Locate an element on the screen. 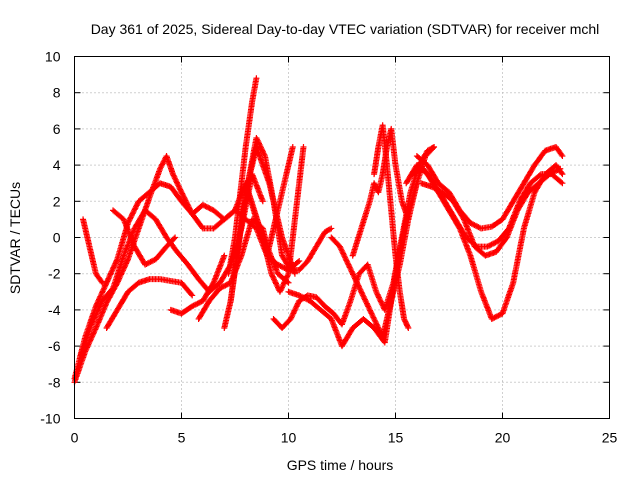 Image resolution: width=640 pixels, height=480 pixels. y-tick-label: -6 is located at coordinates (54, 346).